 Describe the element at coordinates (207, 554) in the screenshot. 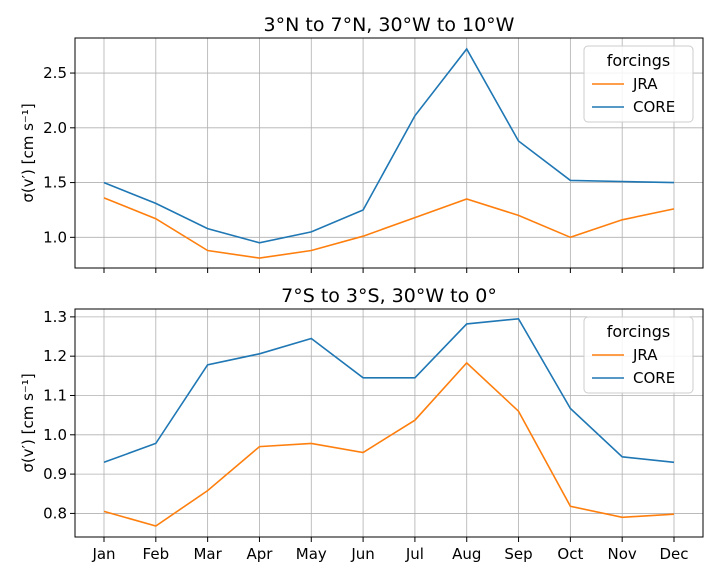

I see `x-tick-label: Mar` at that location.